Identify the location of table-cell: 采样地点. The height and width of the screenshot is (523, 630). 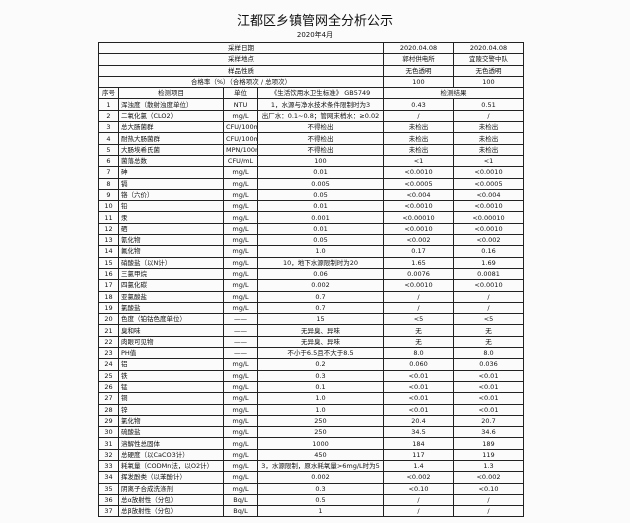
(241, 59).